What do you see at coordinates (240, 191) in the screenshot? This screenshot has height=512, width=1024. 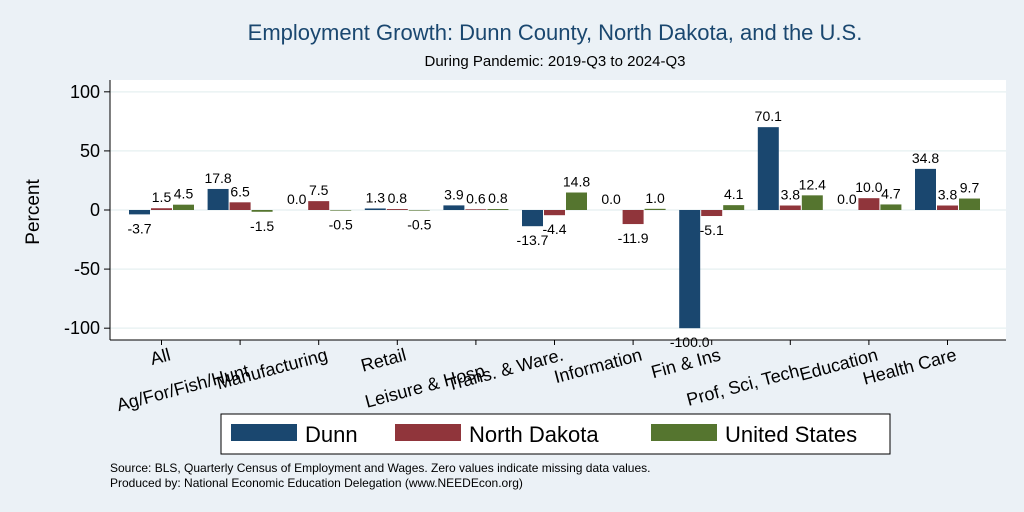 I see `data-label: 6.5` at bounding box center [240, 191].